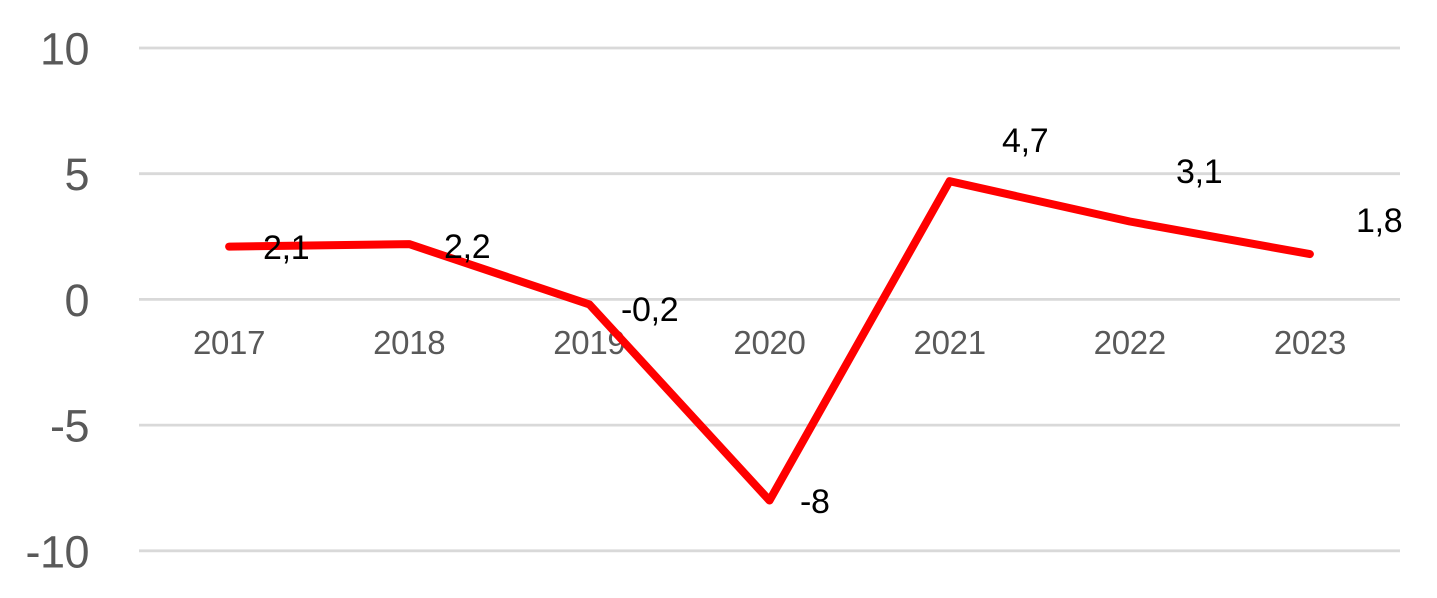  What do you see at coordinates (1199, 172) in the screenshot?
I see `data-label-2022: 3,1` at bounding box center [1199, 172].